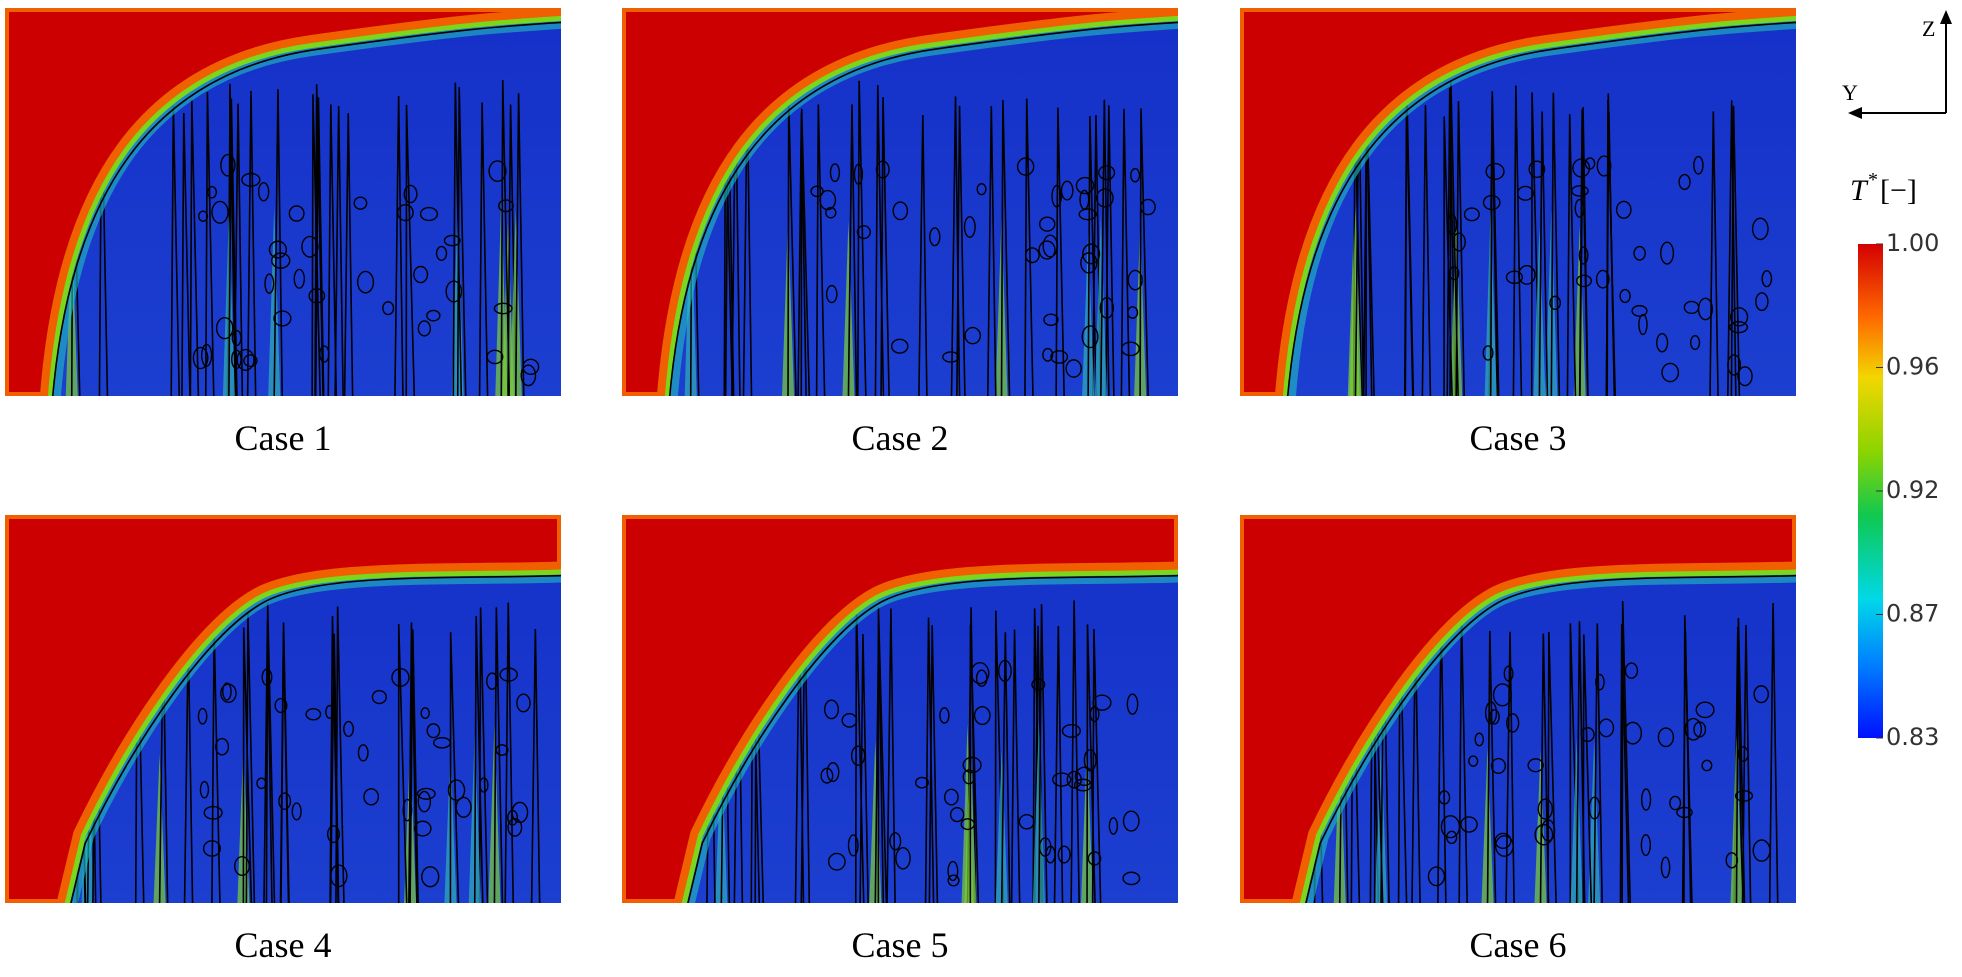 This screenshot has width=1962, height=977. I want to click on colorbar-symbol: T, so click(1859, 190).